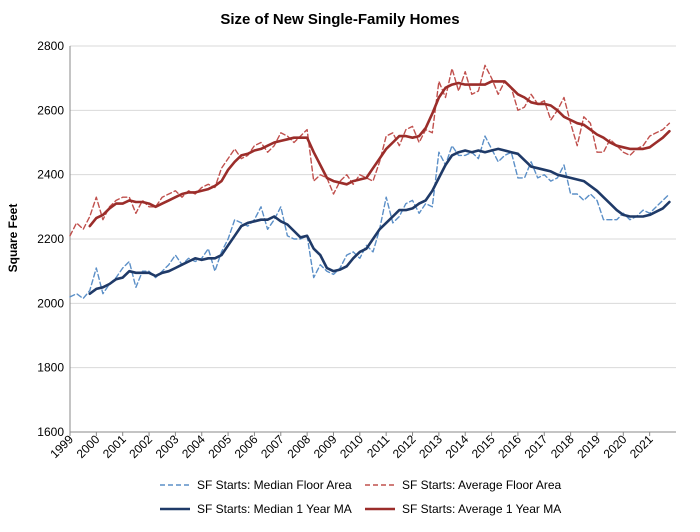  Describe the element at coordinates (114, 446) in the screenshot. I see `x-tick-label: 2001` at that location.